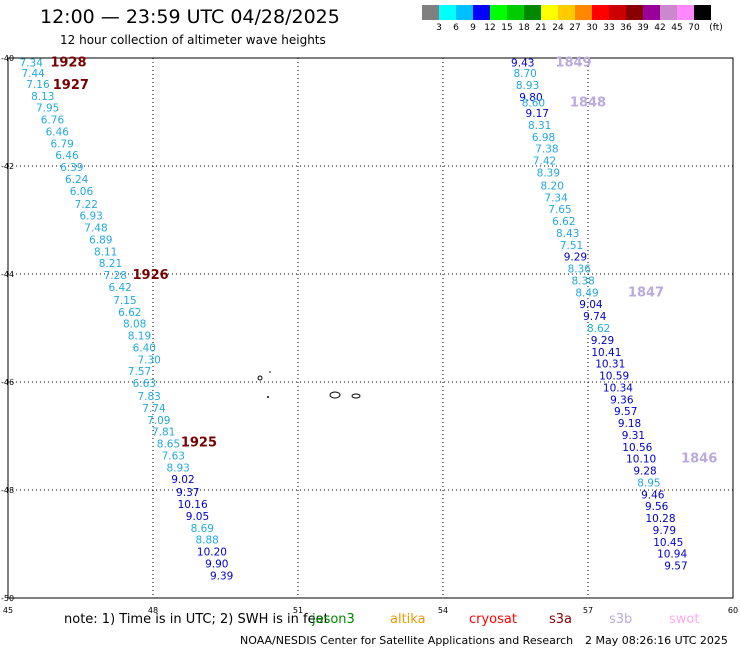 This screenshot has height=650, width=740. I want to click on wave-height-value: 8.43, so click(567, 234).